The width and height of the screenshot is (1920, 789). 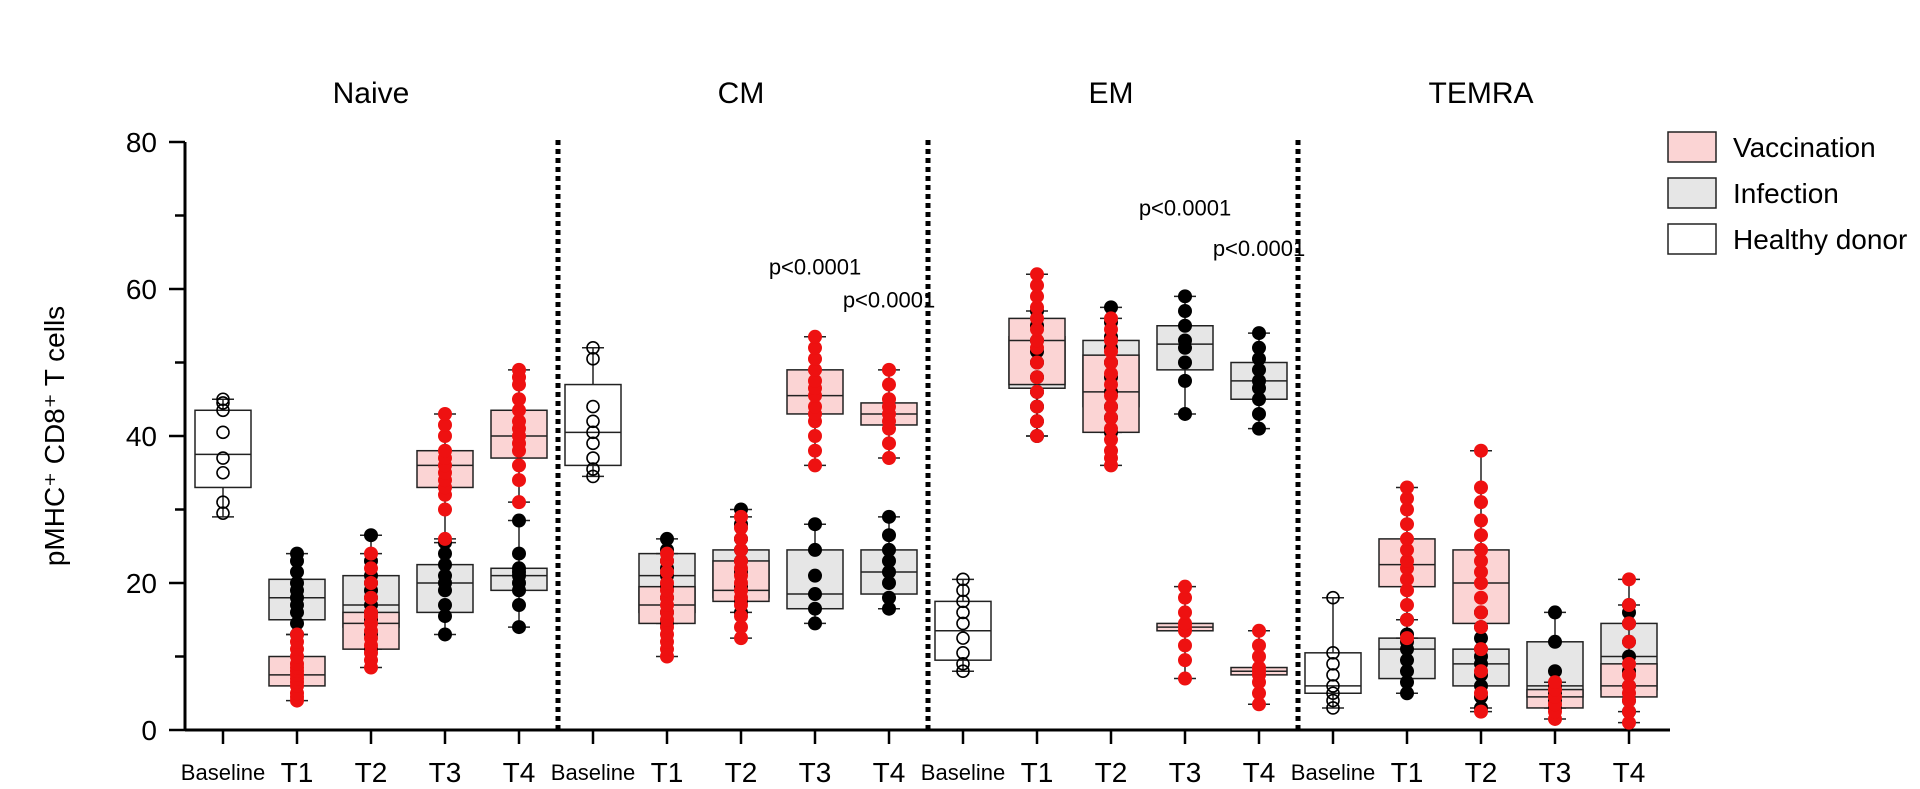 What do you see at coordinates (741, 93) in the screenshot?
I see `panel-title: CM` at bounding box center [741, 93].